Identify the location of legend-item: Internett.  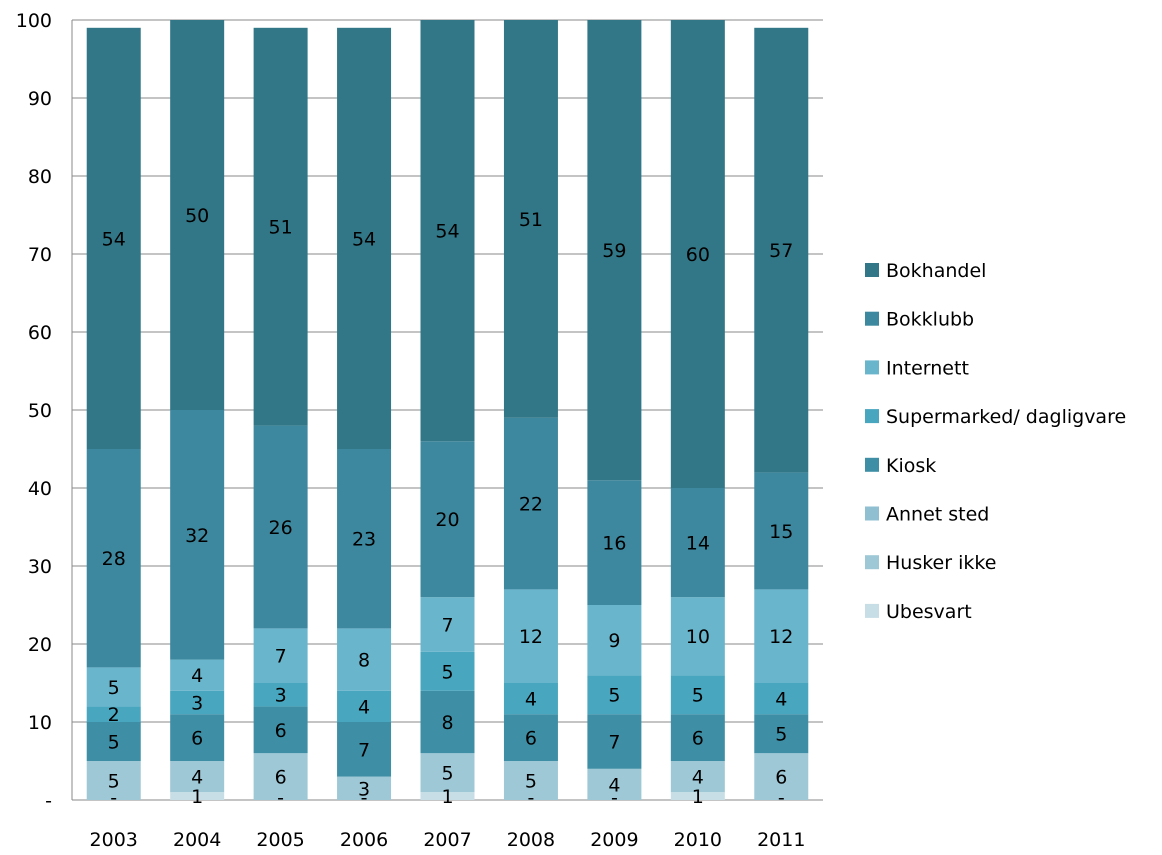
(917, 368).